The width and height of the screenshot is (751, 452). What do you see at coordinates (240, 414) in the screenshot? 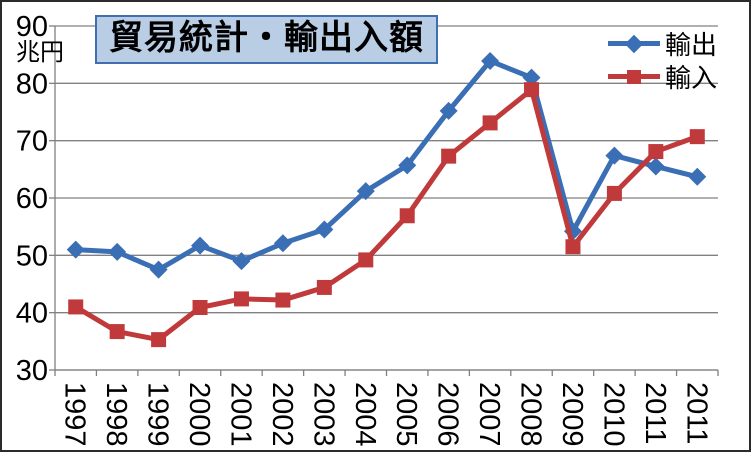
I see `x-tick-label: 2001` at bounding box center [240, 414].